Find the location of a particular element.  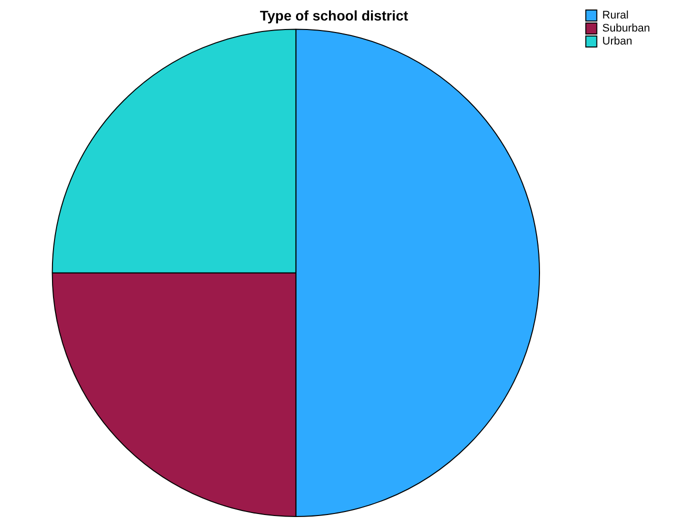

legend-label: Urban is located at coordinates (617, 42).